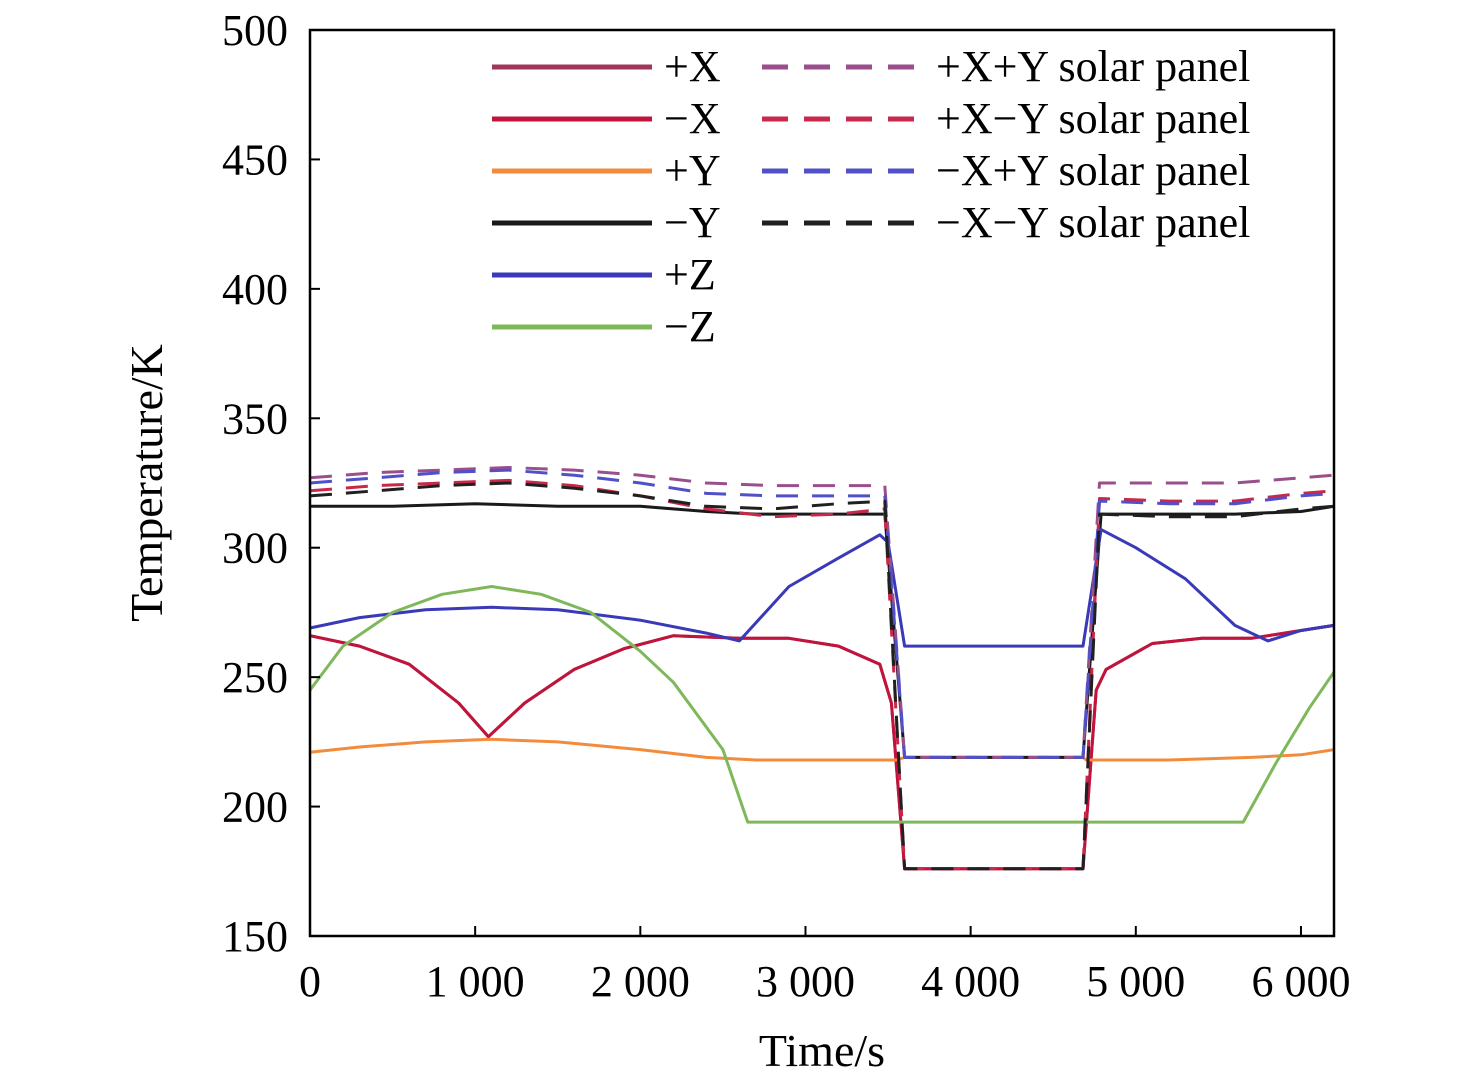 The height and width of the screenshot is (1086, 1476). I want to click on legend-label: +Z, so click(690, 274).